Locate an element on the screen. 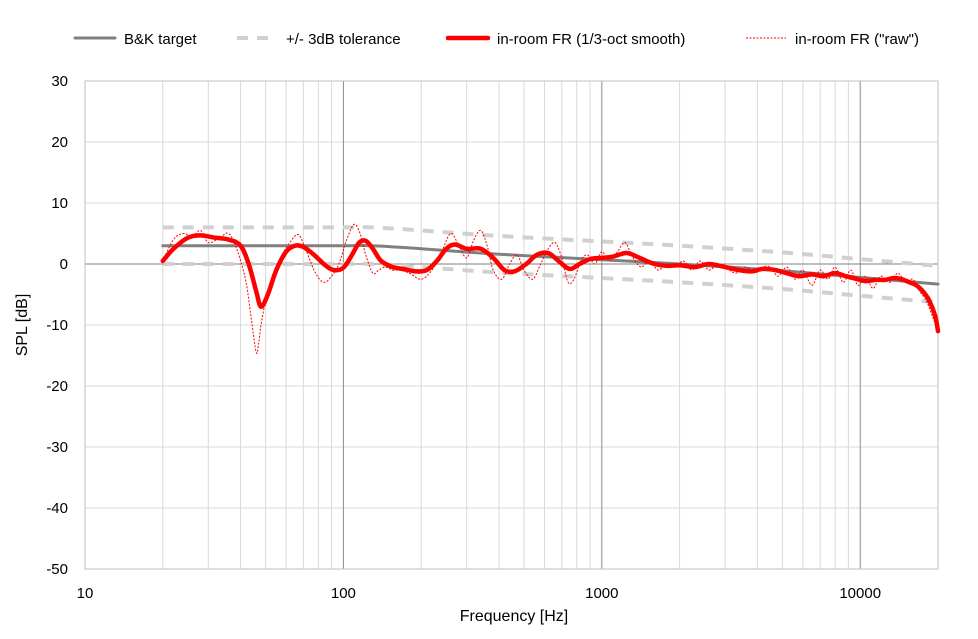 This screenshot has width=978, height=639. x-tick-label: 100 is located at coordinates (343, 593).